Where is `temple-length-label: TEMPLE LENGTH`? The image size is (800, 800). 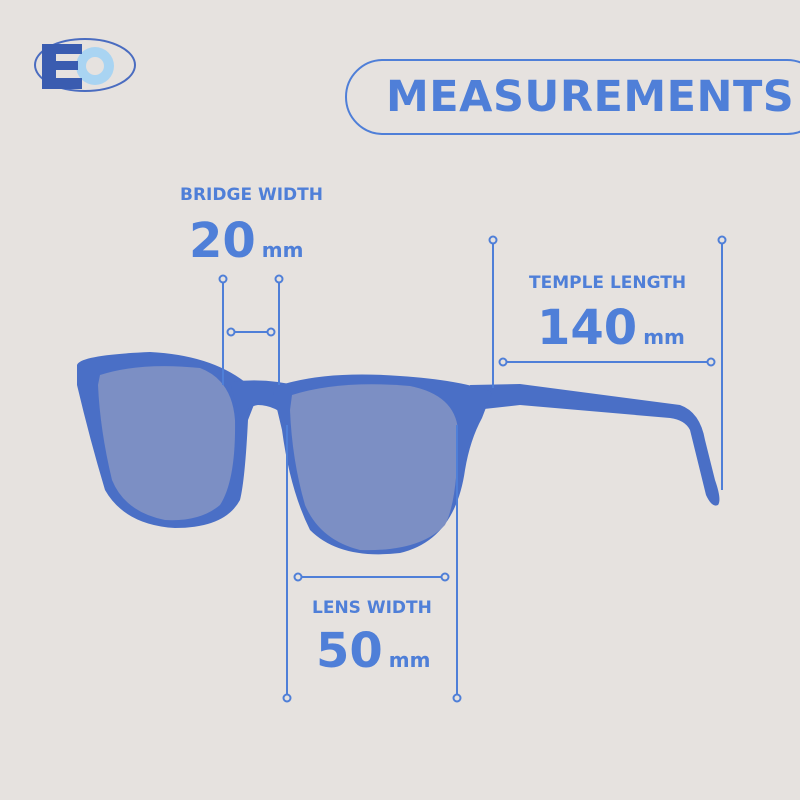 temple-length-label: TEMPLE LENGTH is located at coordinates (608, 283).